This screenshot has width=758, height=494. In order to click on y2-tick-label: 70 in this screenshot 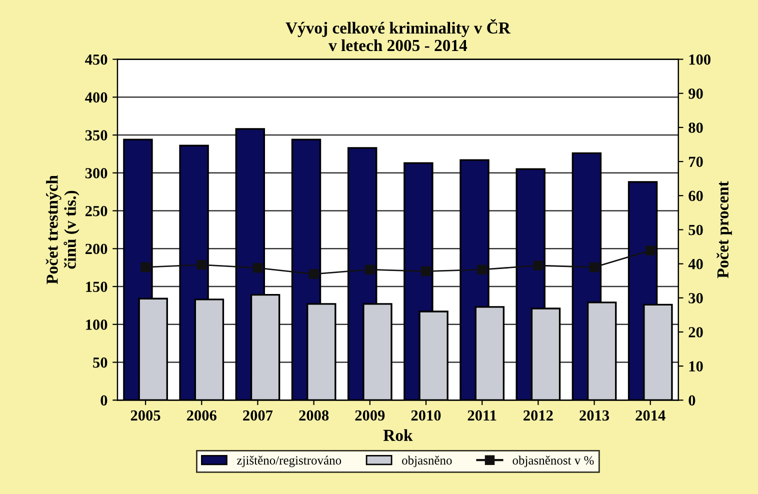, I will do `click(696, 161)`.